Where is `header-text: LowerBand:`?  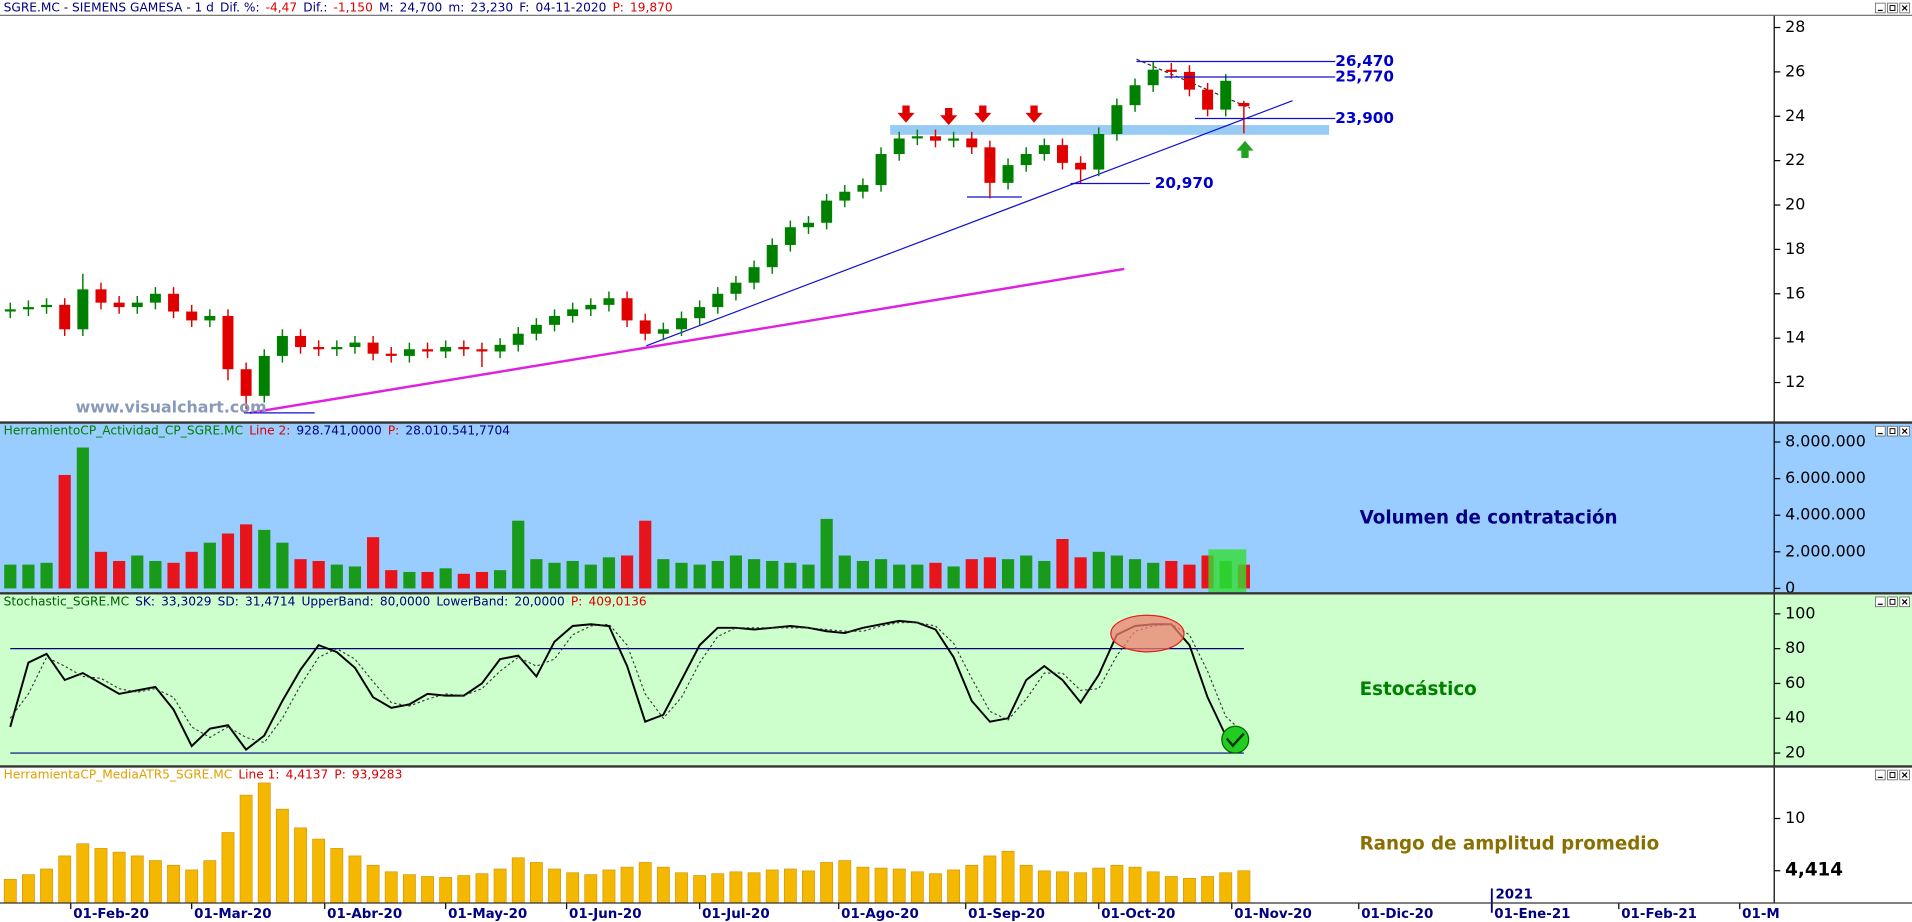
header-text: LowerBand: is located at coordinates (472, 601).